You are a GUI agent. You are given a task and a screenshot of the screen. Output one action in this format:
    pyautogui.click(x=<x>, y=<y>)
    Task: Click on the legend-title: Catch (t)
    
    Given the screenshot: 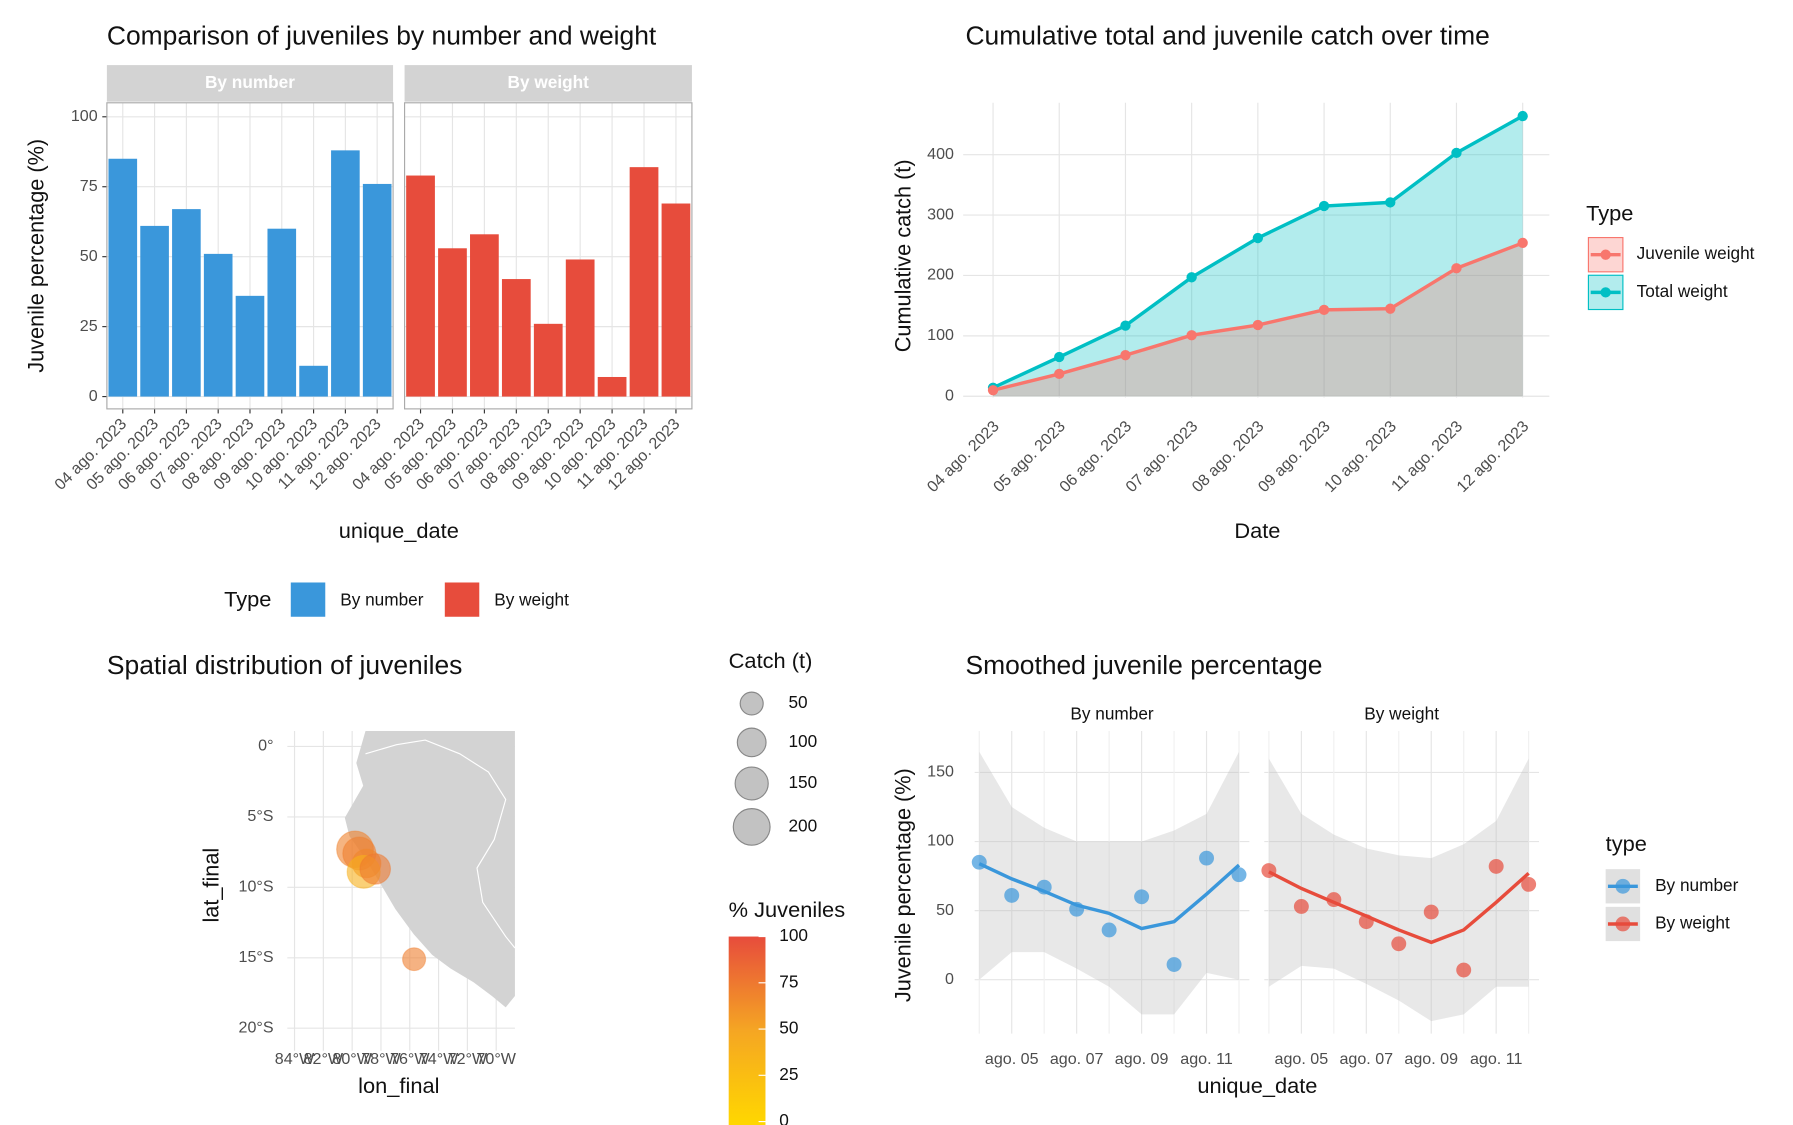 What is the action you would take?
    pyautogui.click(x=771, y=660)
    